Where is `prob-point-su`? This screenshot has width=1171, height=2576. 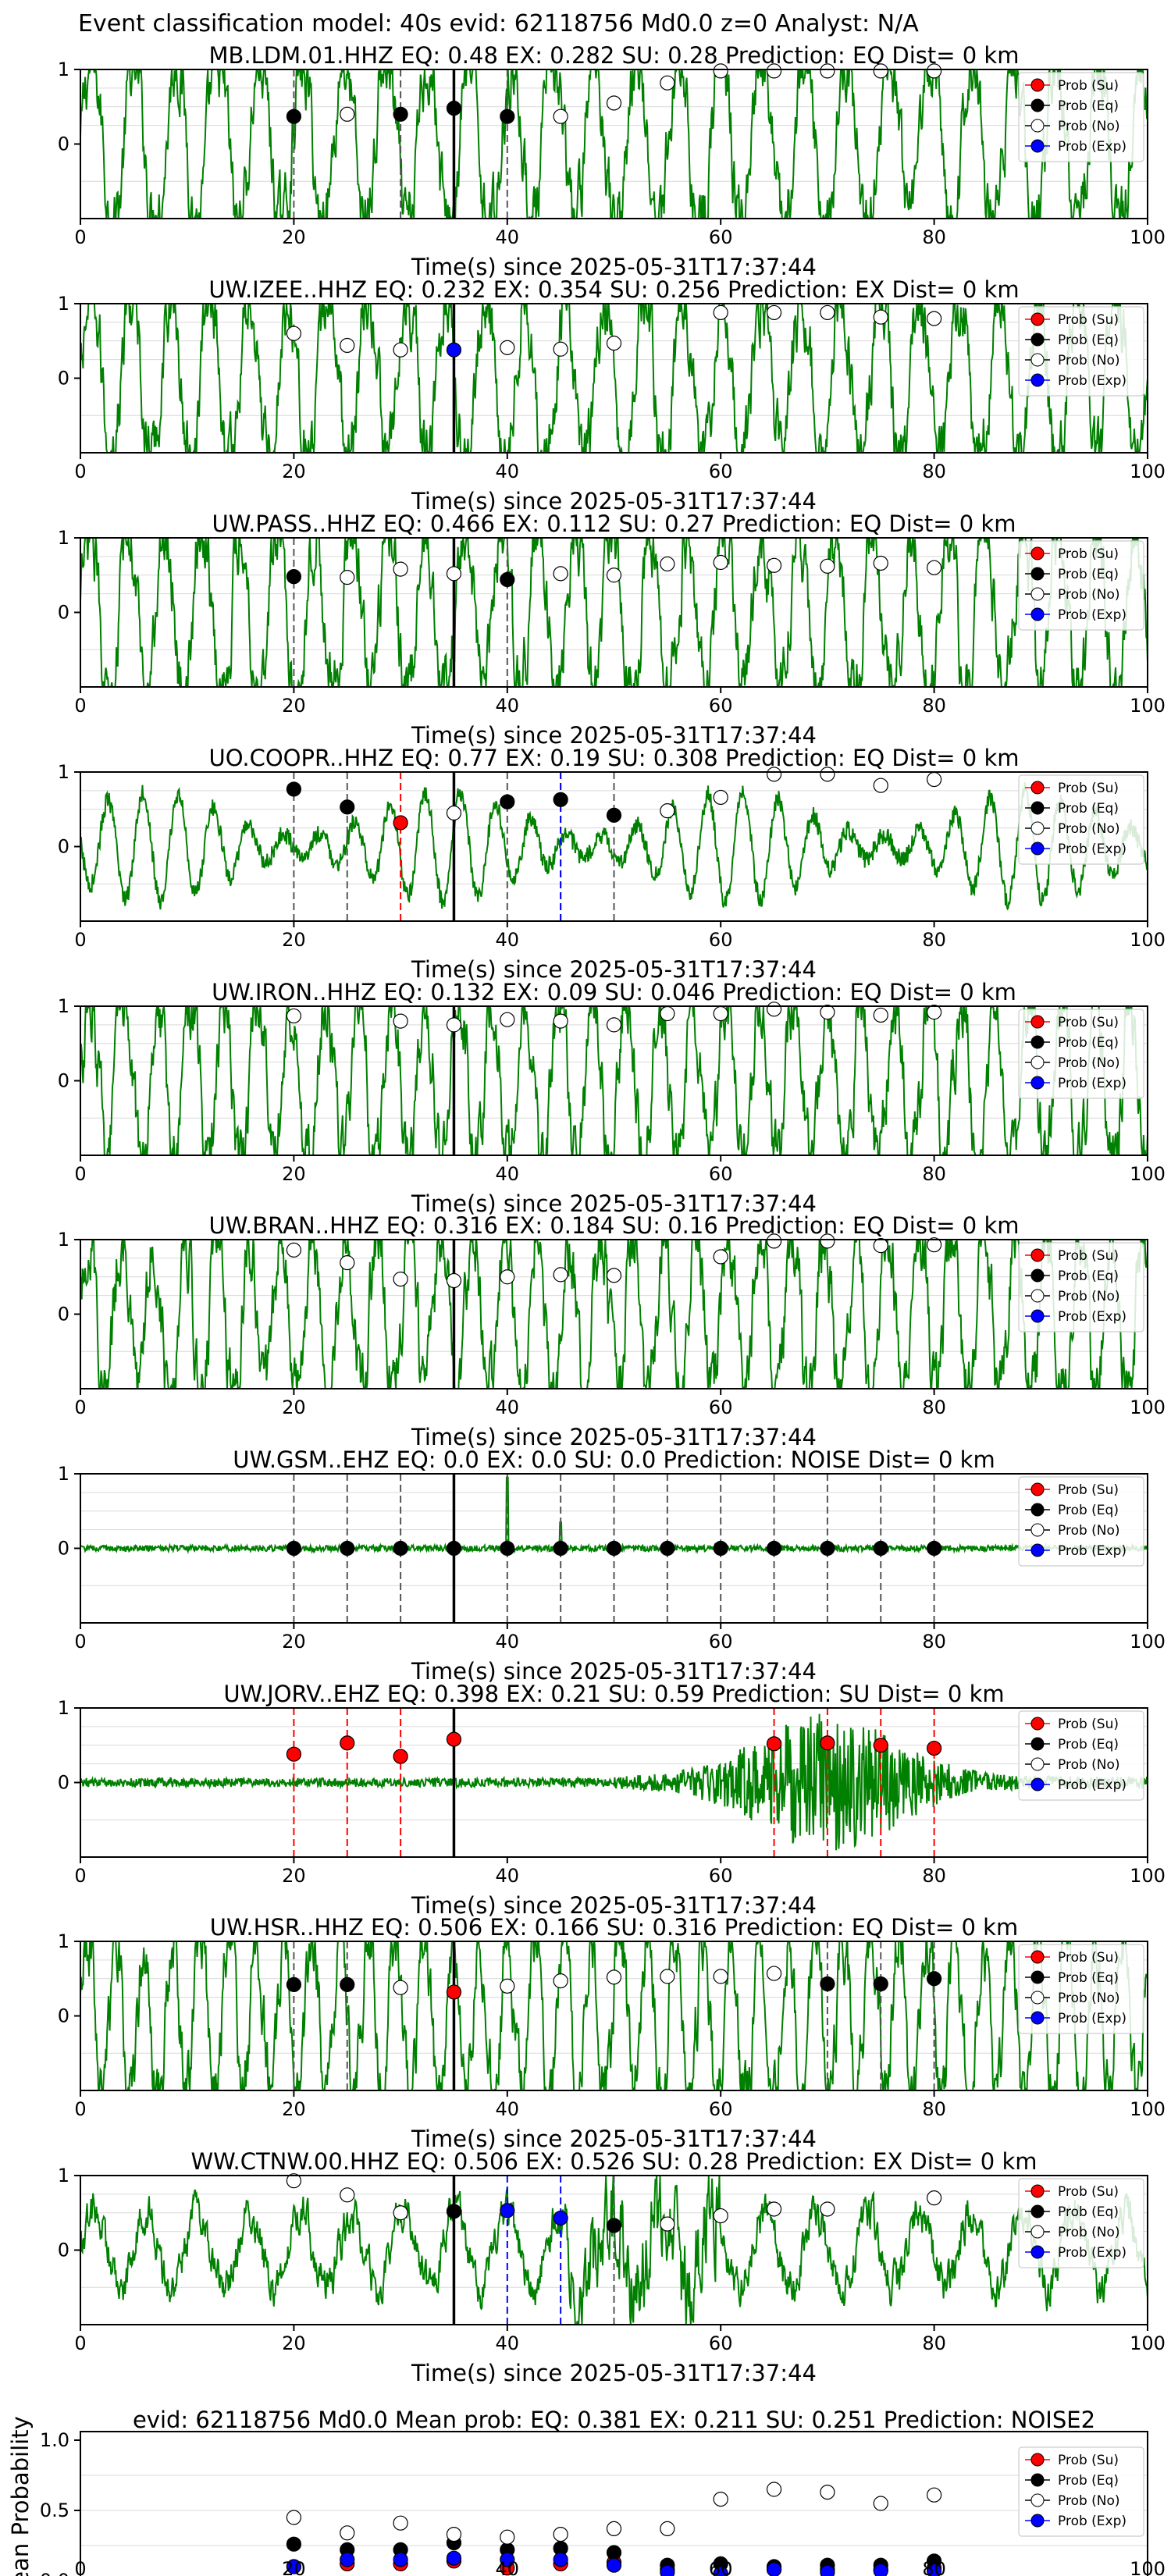 prob-point-su is located at coordinates (880, 1745).